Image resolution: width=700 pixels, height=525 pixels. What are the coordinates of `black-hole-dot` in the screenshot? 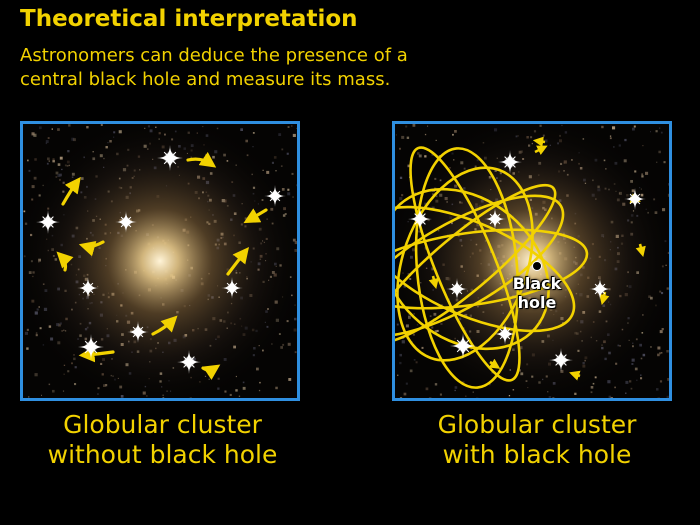 It's located at (537, 266).